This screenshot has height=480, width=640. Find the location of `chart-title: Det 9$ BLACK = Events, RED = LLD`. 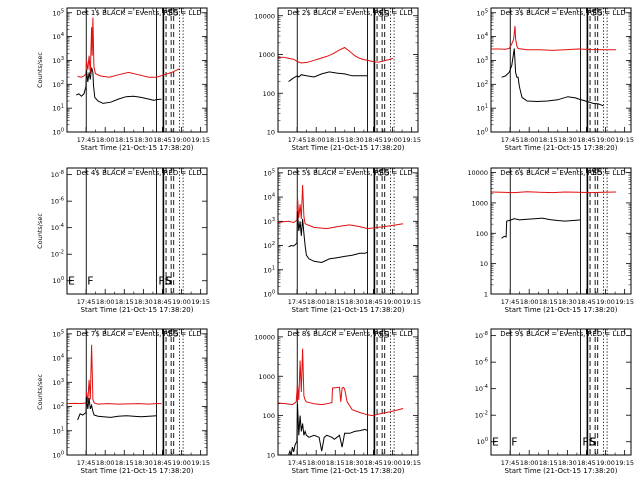

chart-title: Det 9$ BLACK = Events, RED = LLD is located at coordinates (562, 334).